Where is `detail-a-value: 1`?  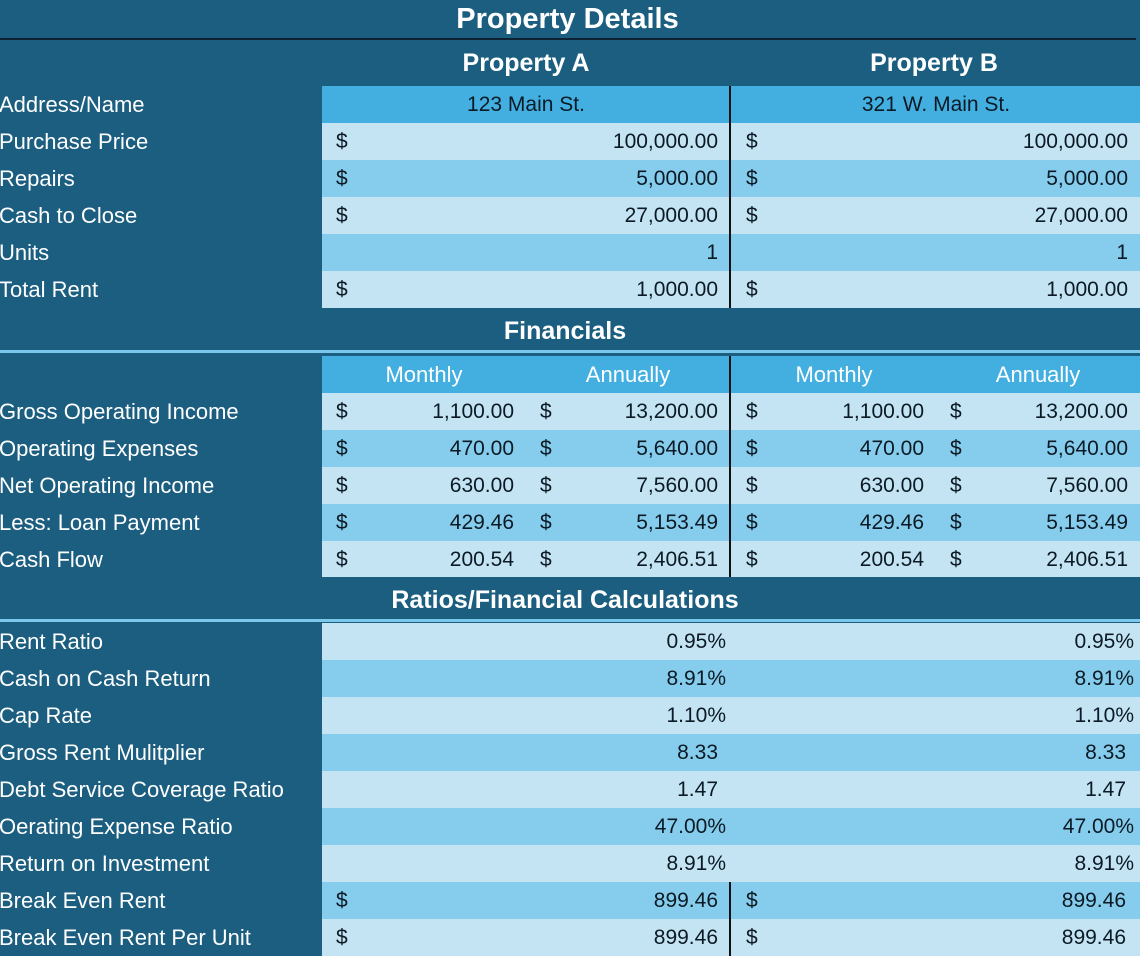
detail-a-value: 1 is located at coordinates (712, 252).